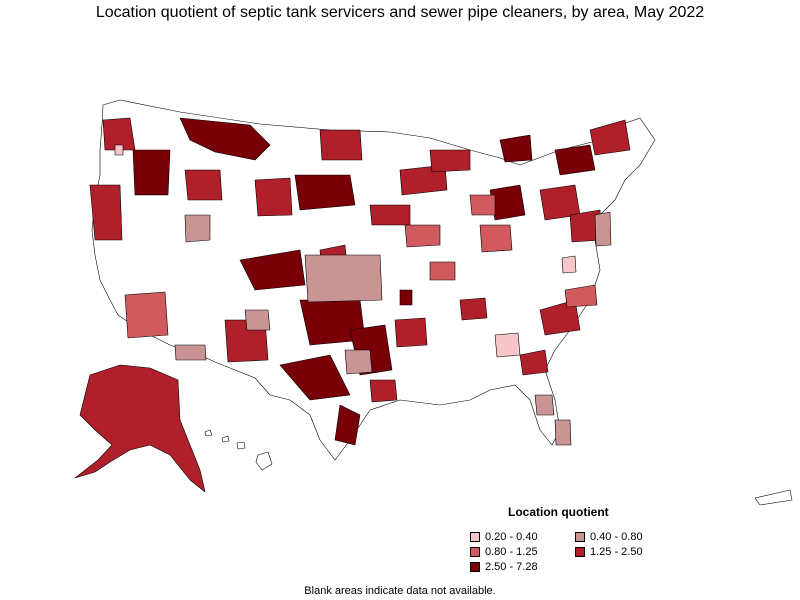 This screenshot has height=600, width=800. I want to click on legend-item-3: 1.25 - 2.50, so click(609, 552).